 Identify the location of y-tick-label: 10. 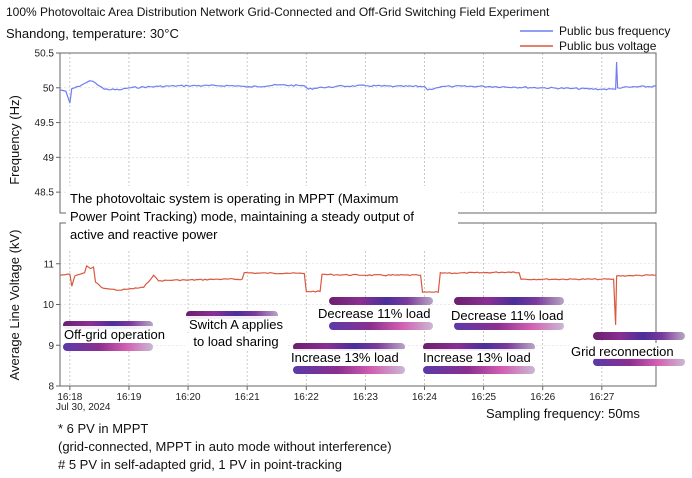
(49, 305).